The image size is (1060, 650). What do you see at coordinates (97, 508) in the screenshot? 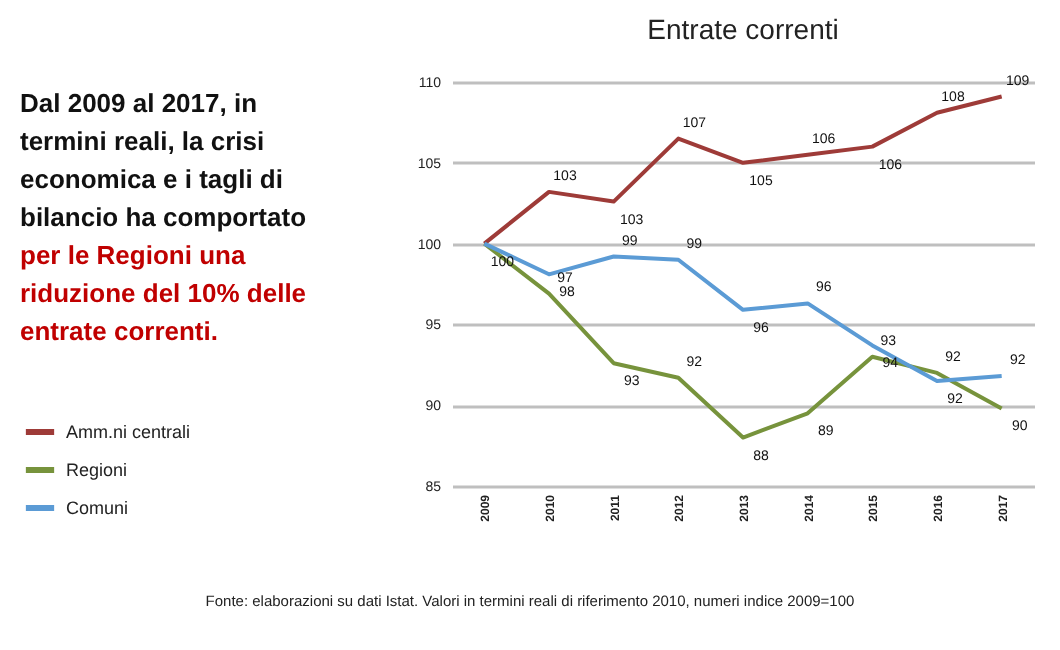
I see `legend-label: Comuni` at bounding box center [97, 508].